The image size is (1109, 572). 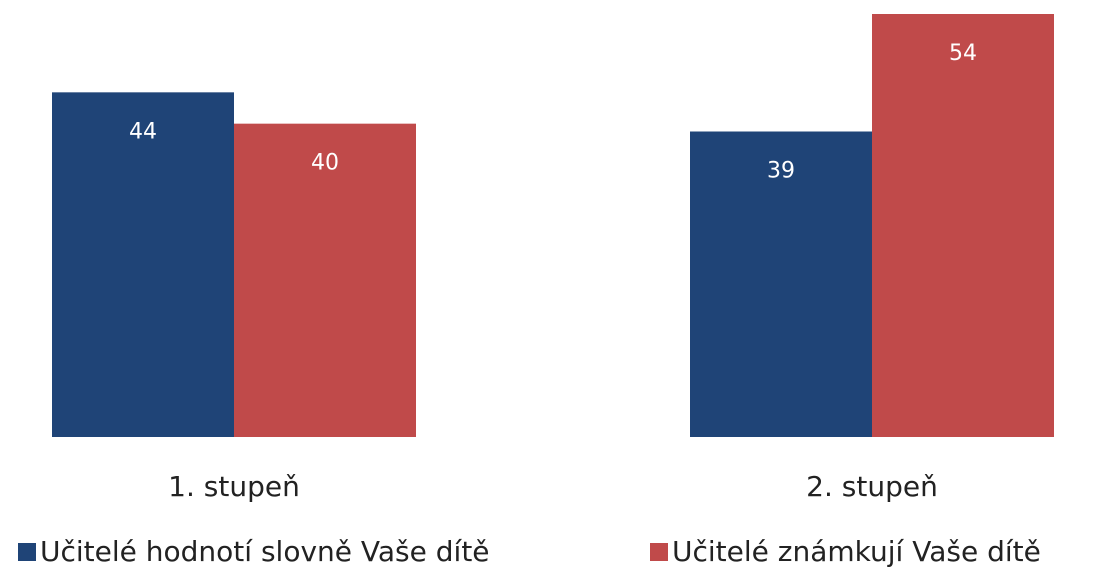 What do you see at coordinates (856, 551) in the screenshot?
I see `legend-label: Učitelé známkují Vaše dítě` at bounding box center [856, 551].